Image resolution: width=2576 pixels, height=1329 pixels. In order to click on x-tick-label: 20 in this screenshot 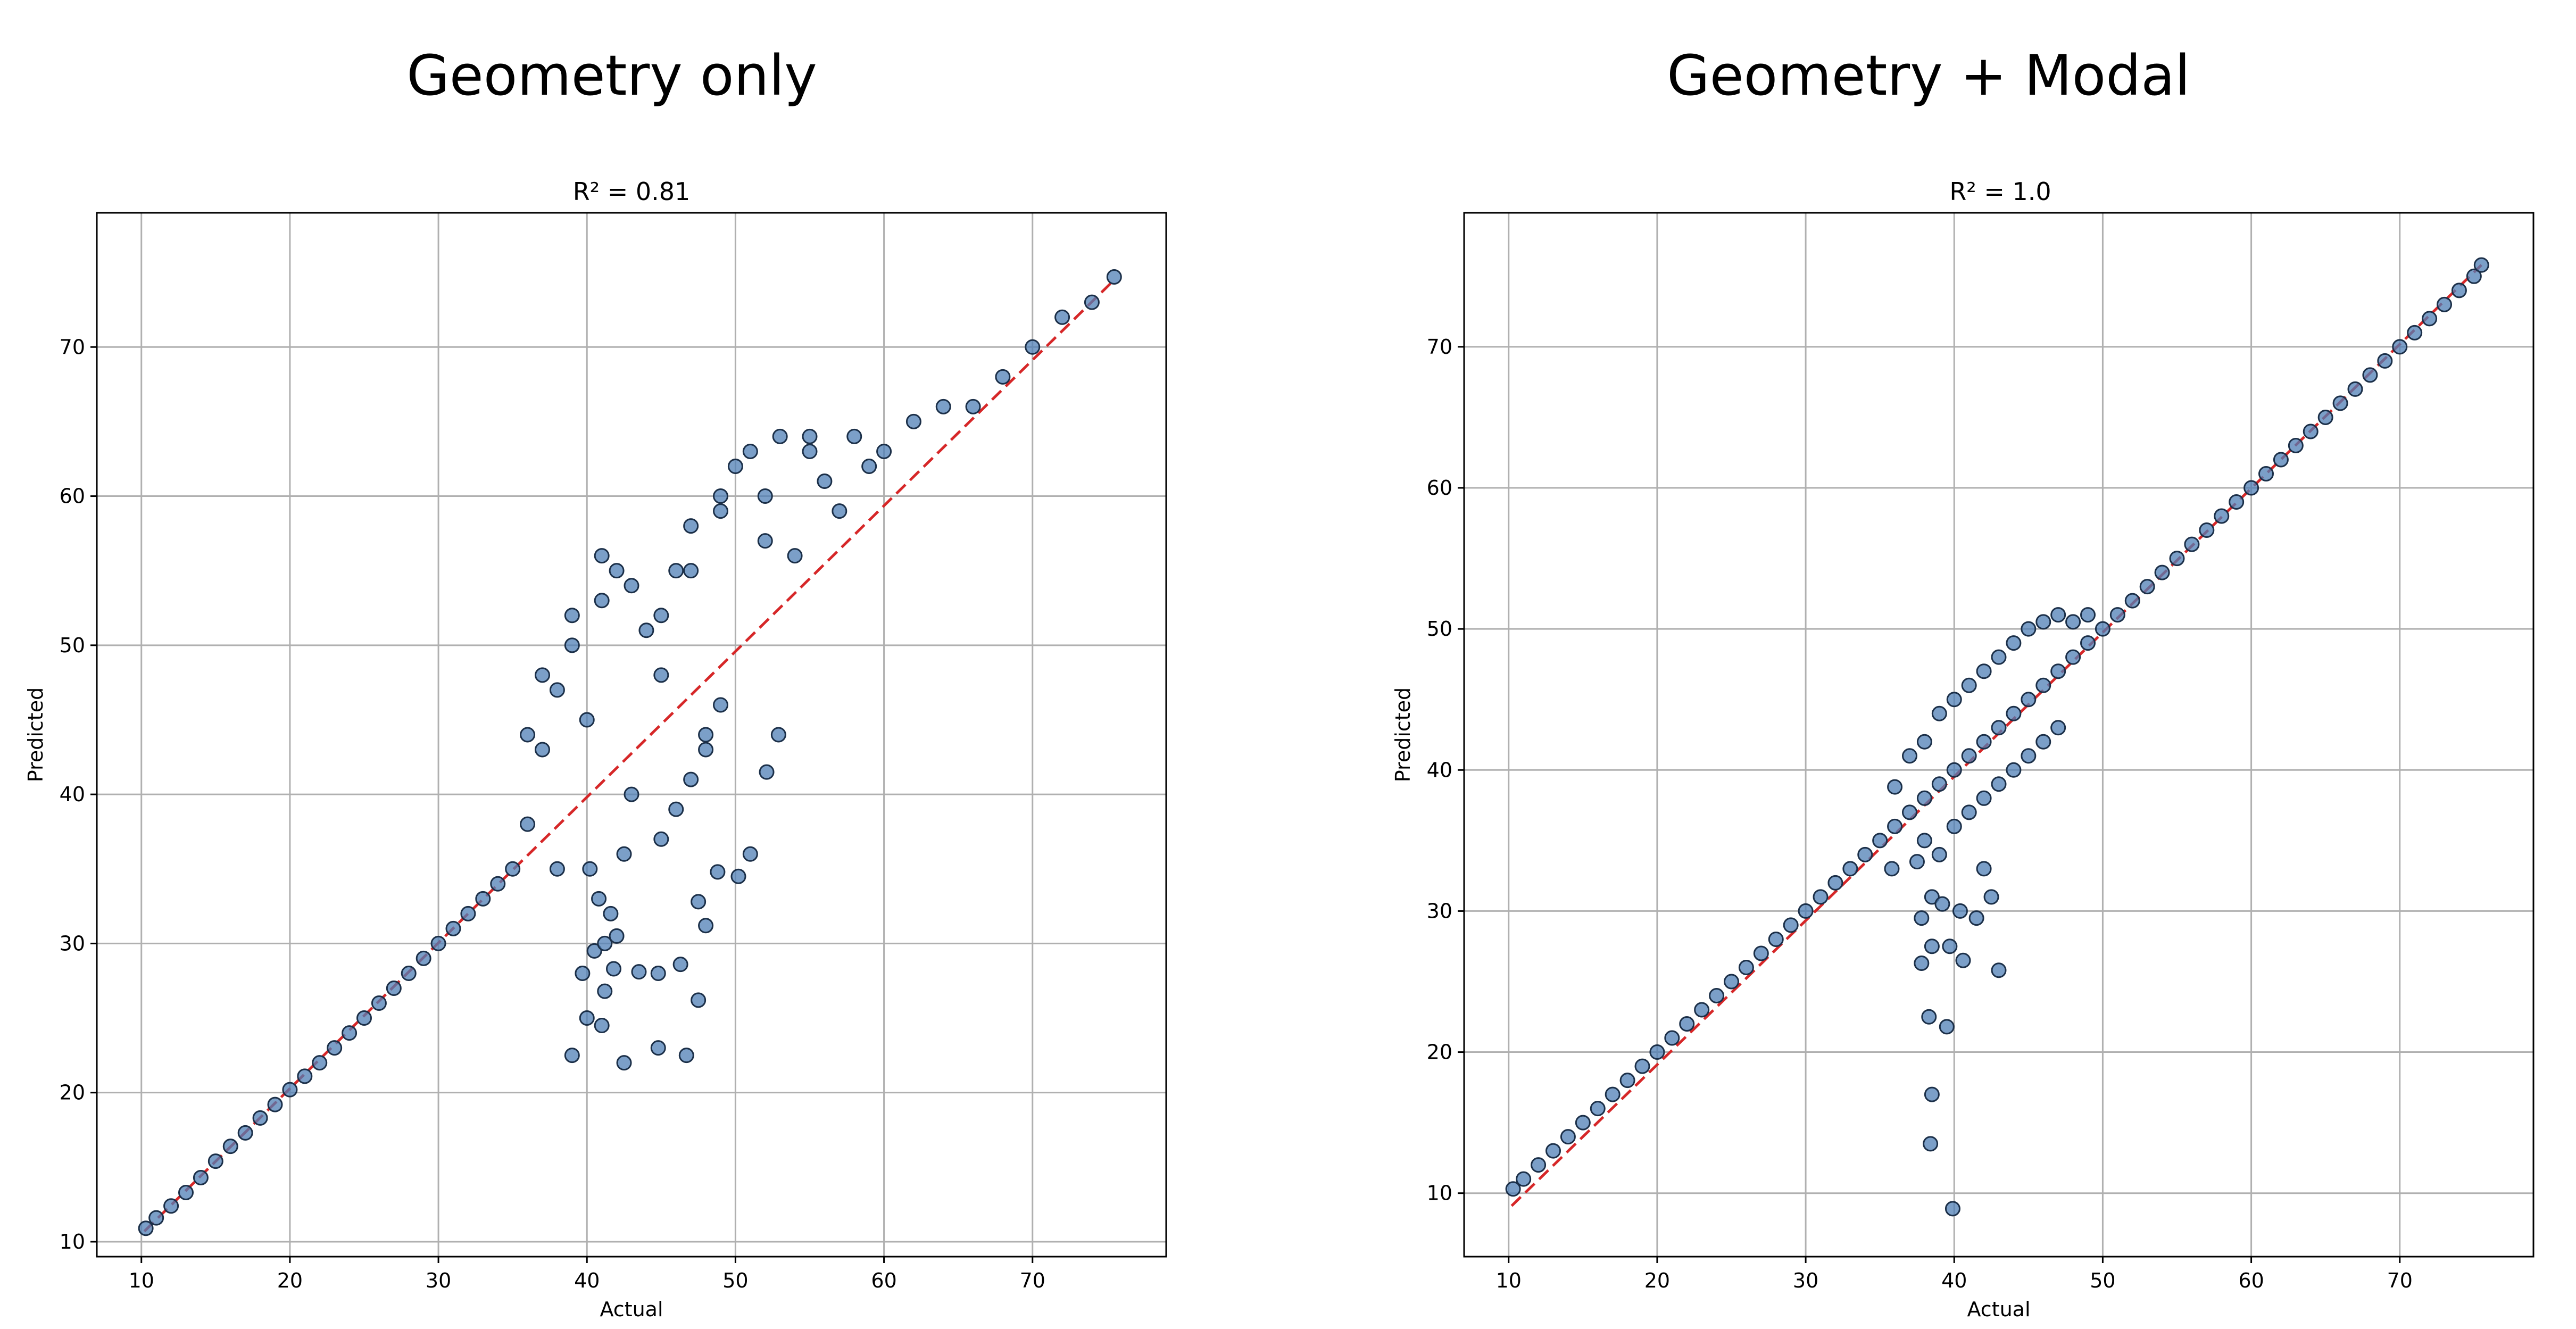, I will do `click(290, 1280)`.